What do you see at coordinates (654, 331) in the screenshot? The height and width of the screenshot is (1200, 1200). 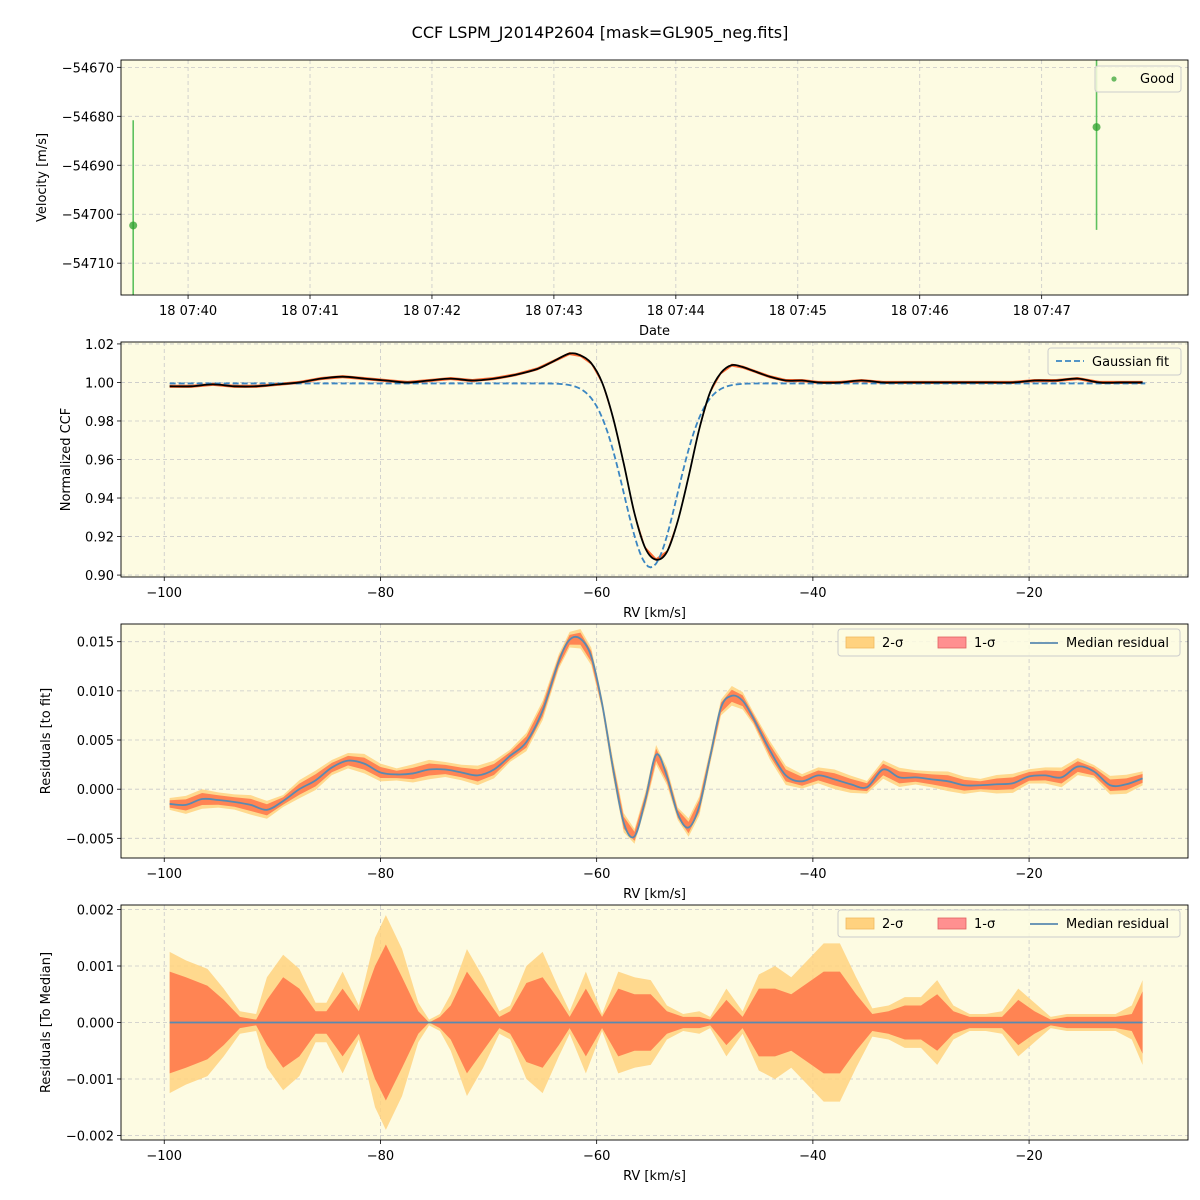 I see `x-axis-label: Date` at bounding box center [654, 331].